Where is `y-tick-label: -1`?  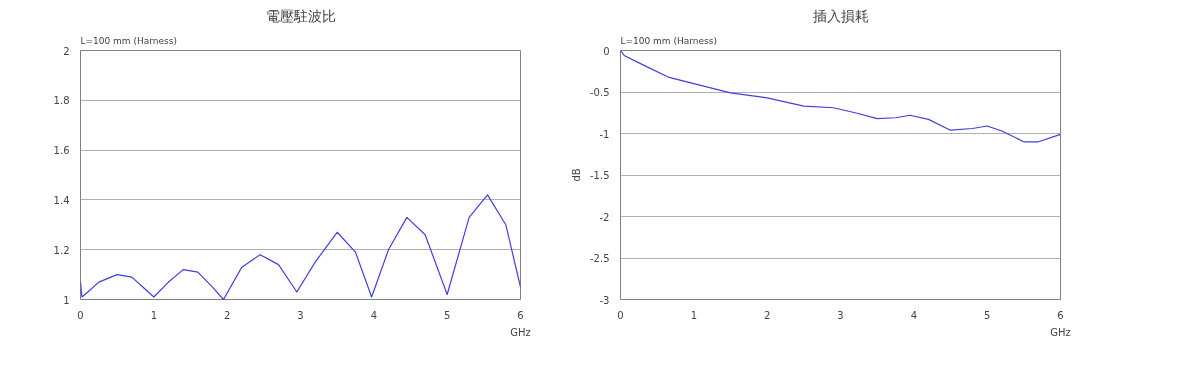
y-tick-label: -1 is located at coordinates (604, 134).